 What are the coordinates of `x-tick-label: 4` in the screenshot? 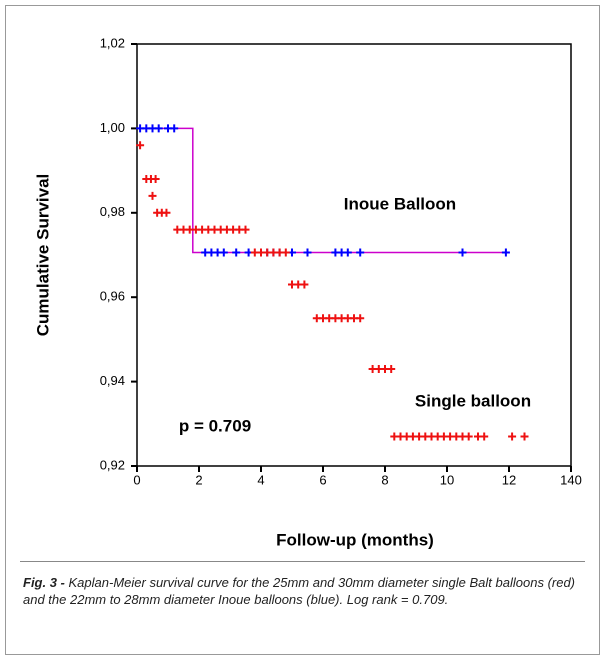 It's located at (260, 479).